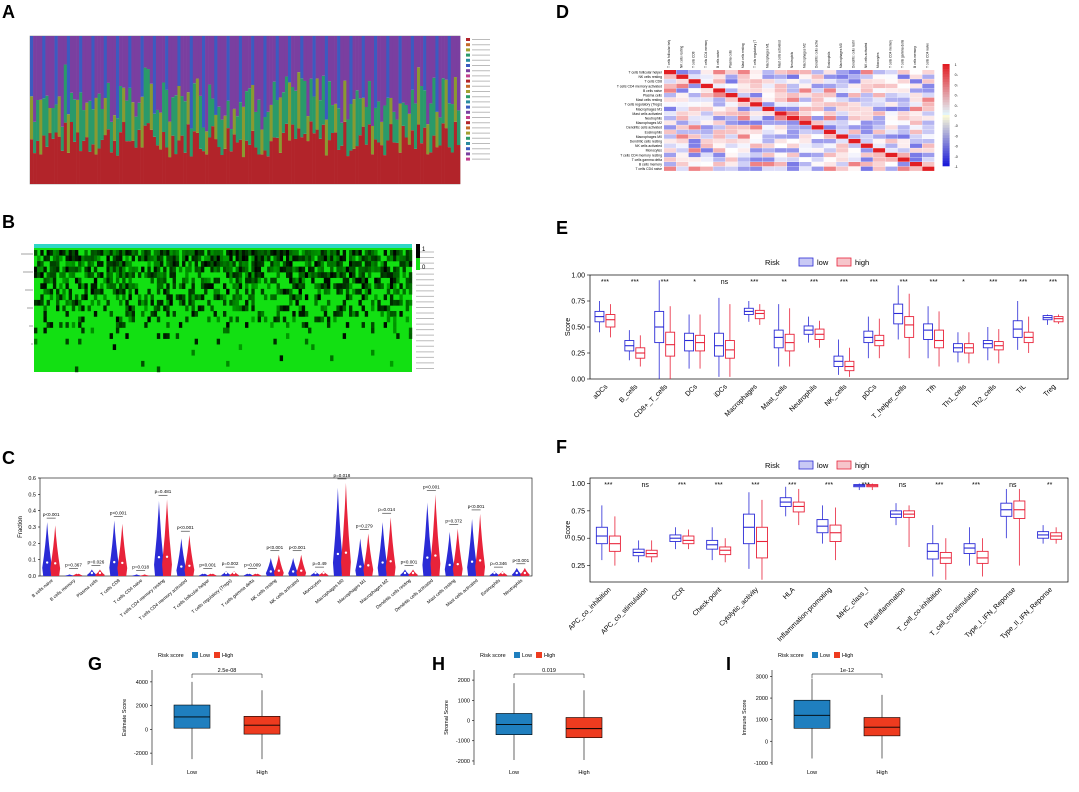 The width and height of the screenshot is (1079, 792). Describe the element at coordinates (424, 268) in the screenshot. I see `legend-tick: 0` at that location.